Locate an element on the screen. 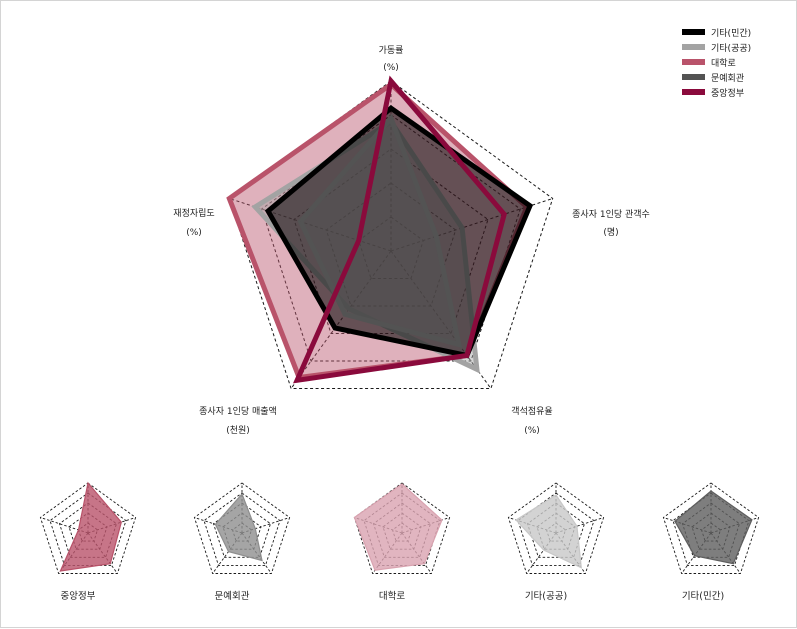 The image size is (797, 629). axis-unit-3: (천원) is located at coordinates (238, 430).